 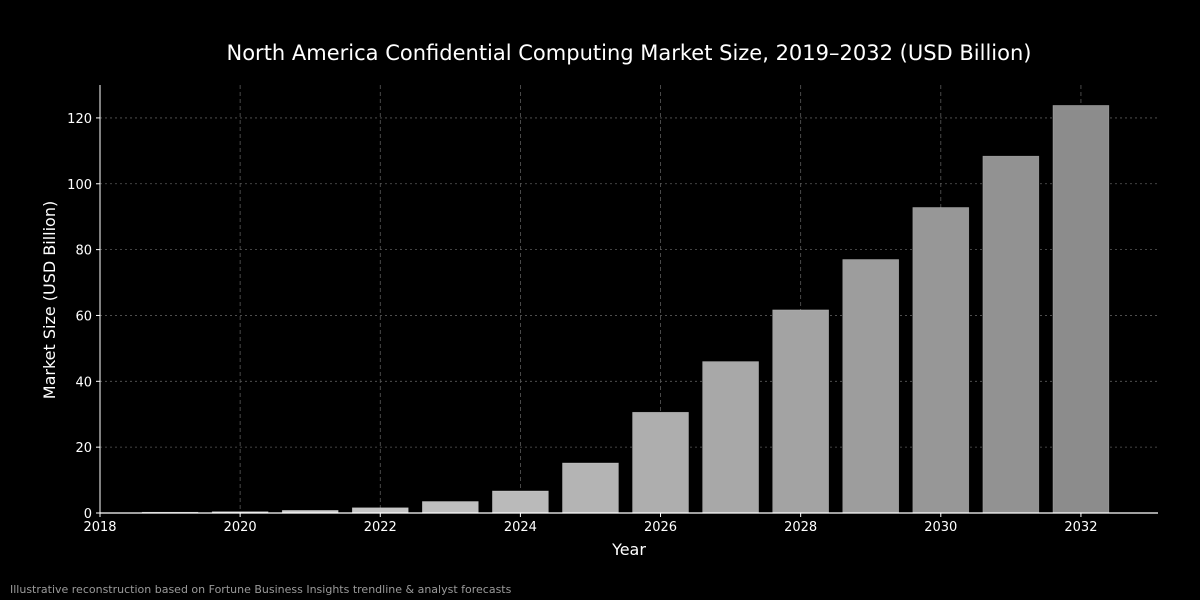 I want to click on y-tick-label: 80, so click(x=83, y=251).